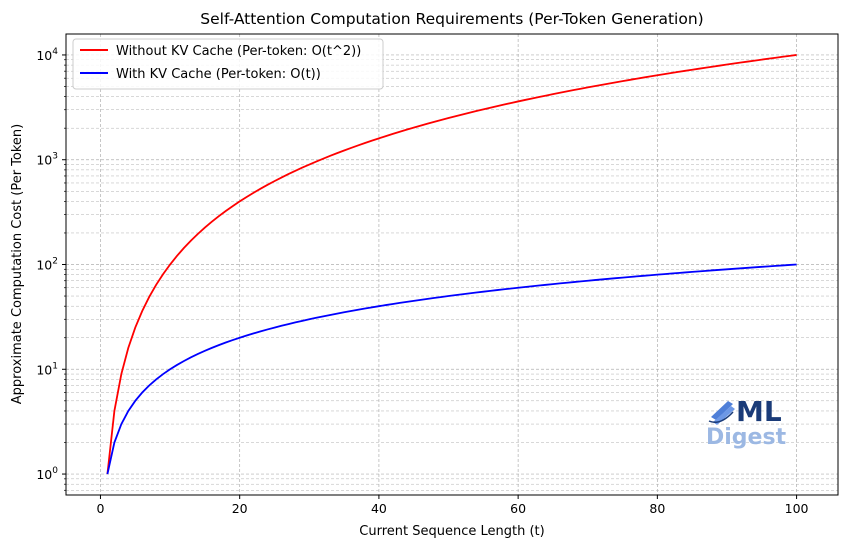 This screenshot has height=547, width=849. What do you see at coordinates (657, 508) in the screenshot?
I see `x-tick-label: 80` at bounding box center [657, 508].